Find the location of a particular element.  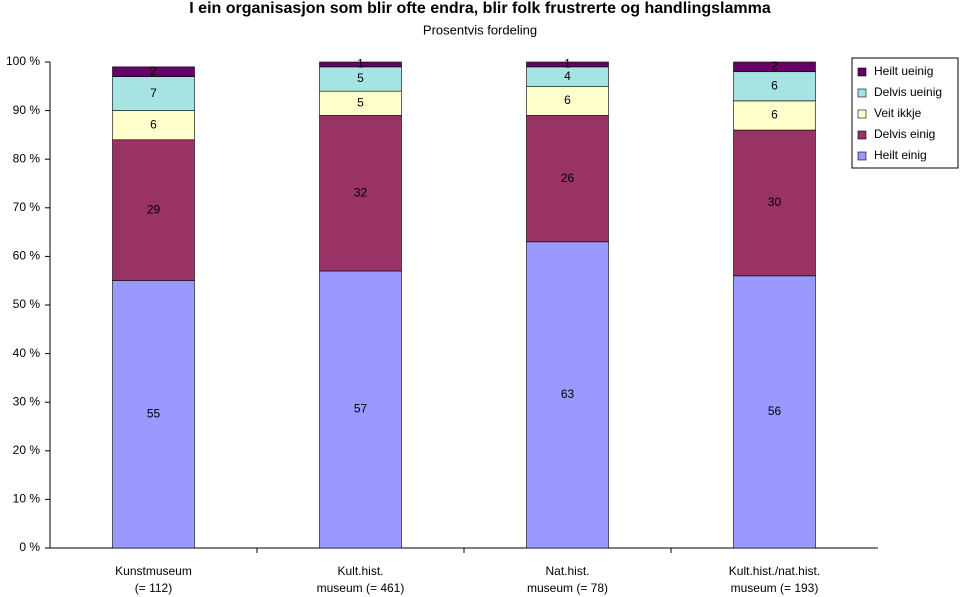

value-label: 29 is located at coordinates (154, 209).